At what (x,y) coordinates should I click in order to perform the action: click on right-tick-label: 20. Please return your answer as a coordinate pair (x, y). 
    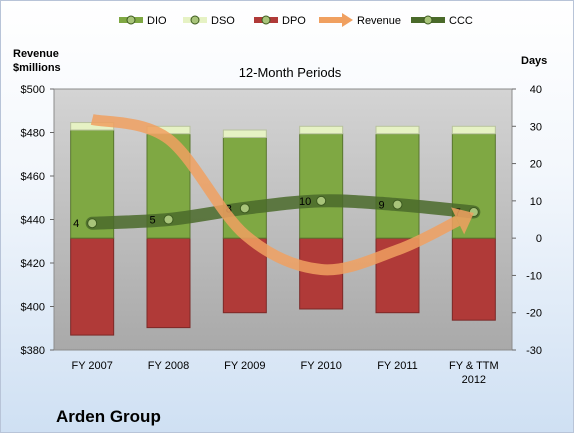
    Looking at the image, I should click on (536, 165).